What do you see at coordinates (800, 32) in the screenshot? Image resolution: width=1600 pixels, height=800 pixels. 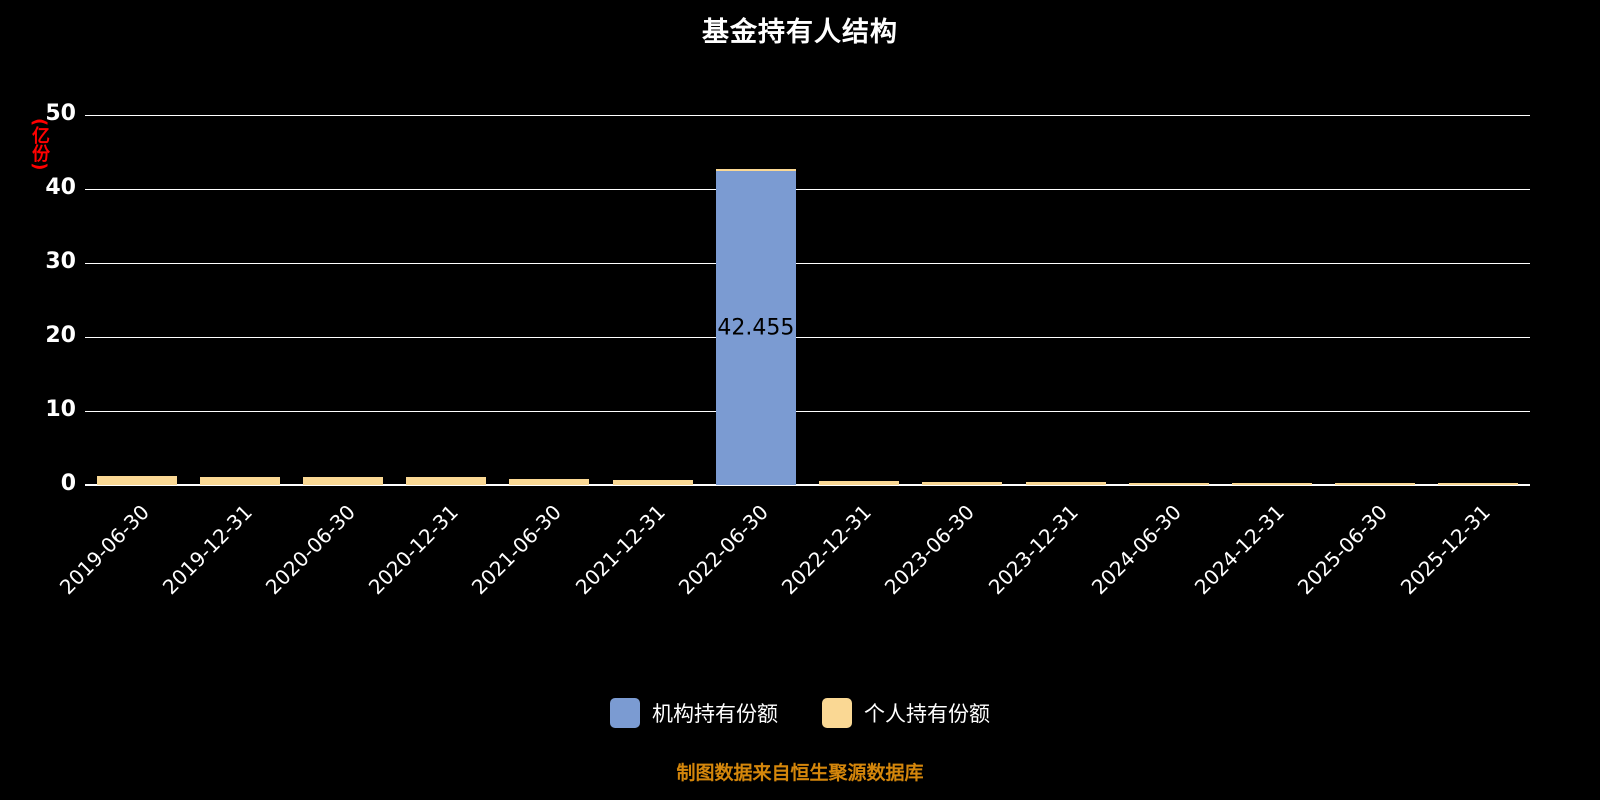 I see `chart-title: 基金持有人结构` at bounding box center [800, 32].